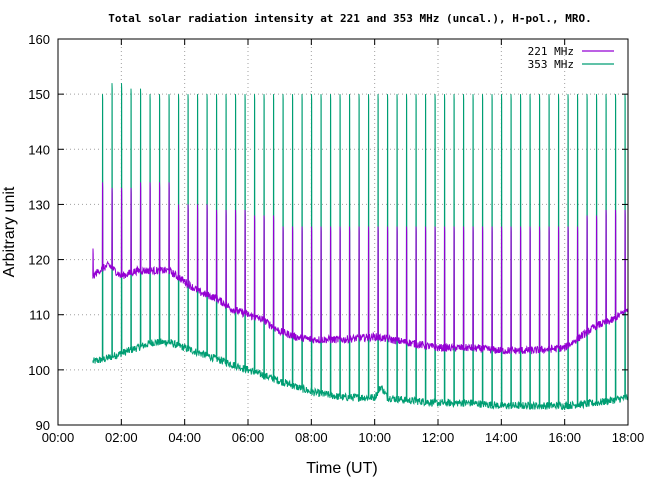 The image size is (650, 480). Describe the element at coordinates (39, 94) in the screenshot. I see `y-tick-label: 150` at that location.